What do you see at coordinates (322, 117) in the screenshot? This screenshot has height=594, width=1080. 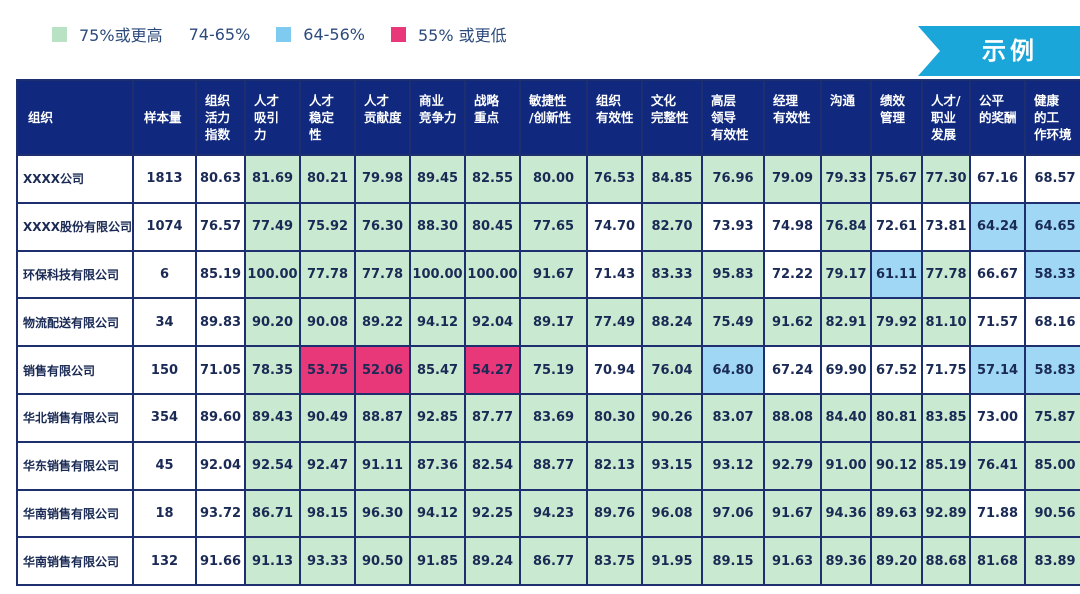 I see `column-header-line: 稳定` at bounding box center [322, 117].